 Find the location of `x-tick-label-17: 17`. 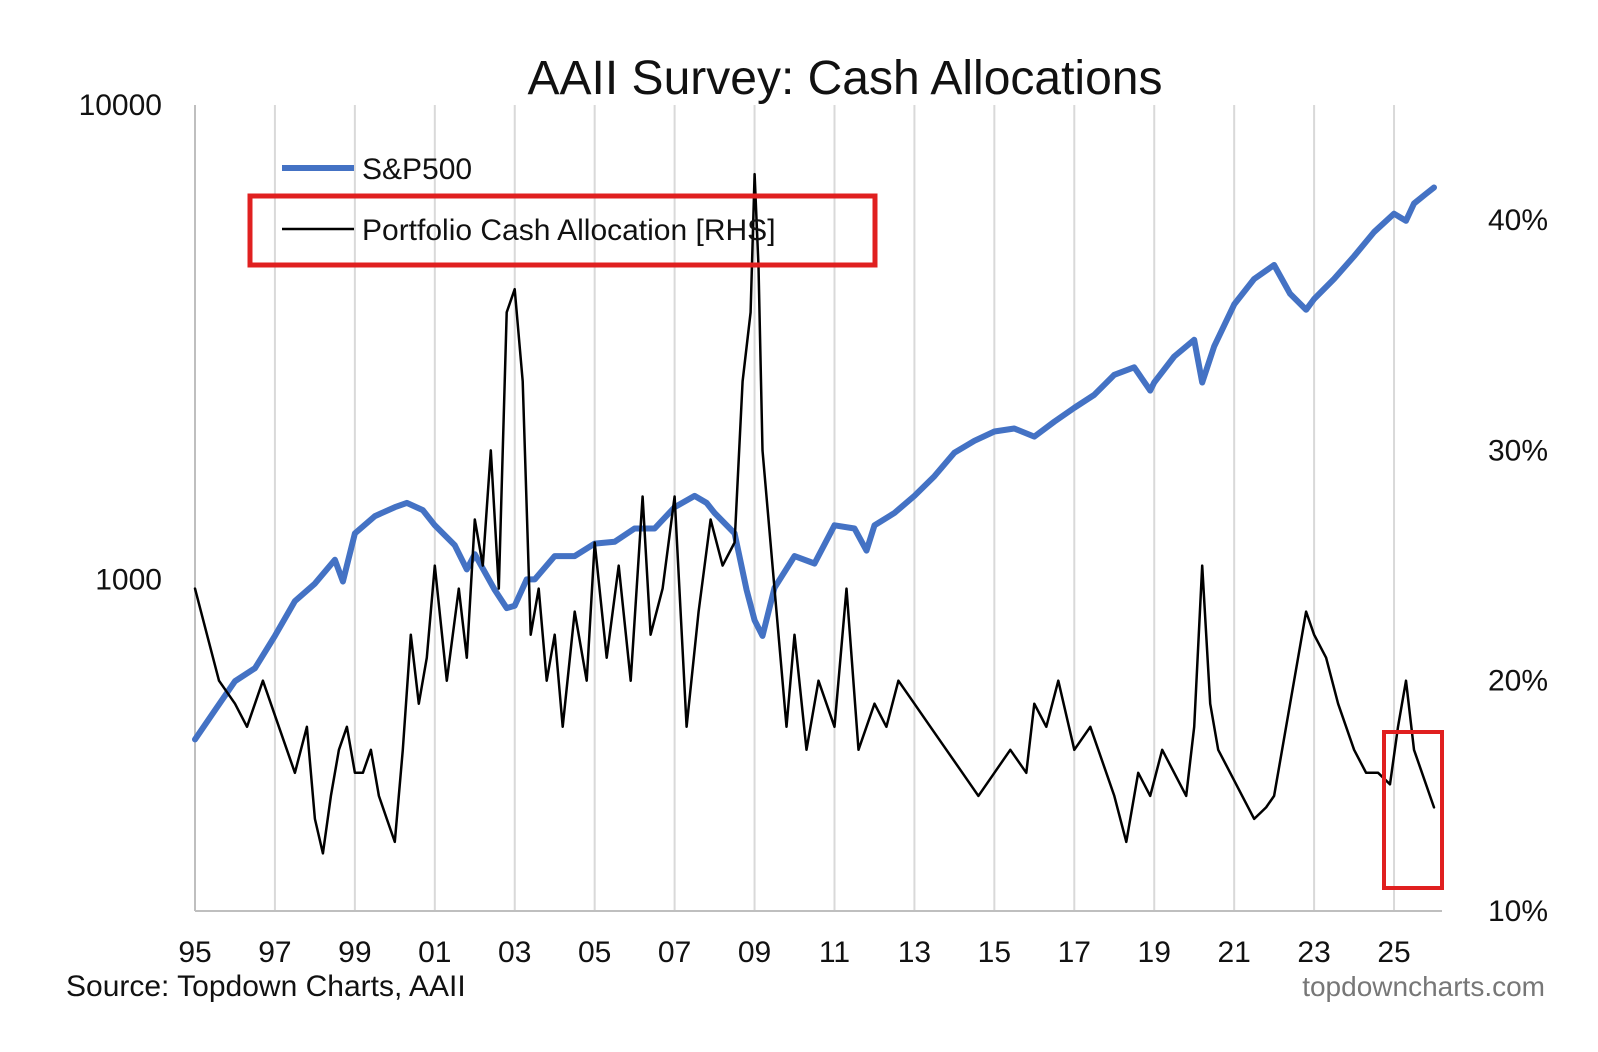

x-tick-label-17: 17 is located at coordinates (1074, 952).